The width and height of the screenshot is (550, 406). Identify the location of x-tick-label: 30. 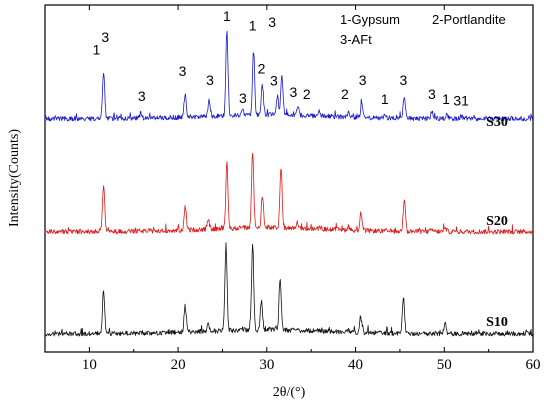
(266, 365).